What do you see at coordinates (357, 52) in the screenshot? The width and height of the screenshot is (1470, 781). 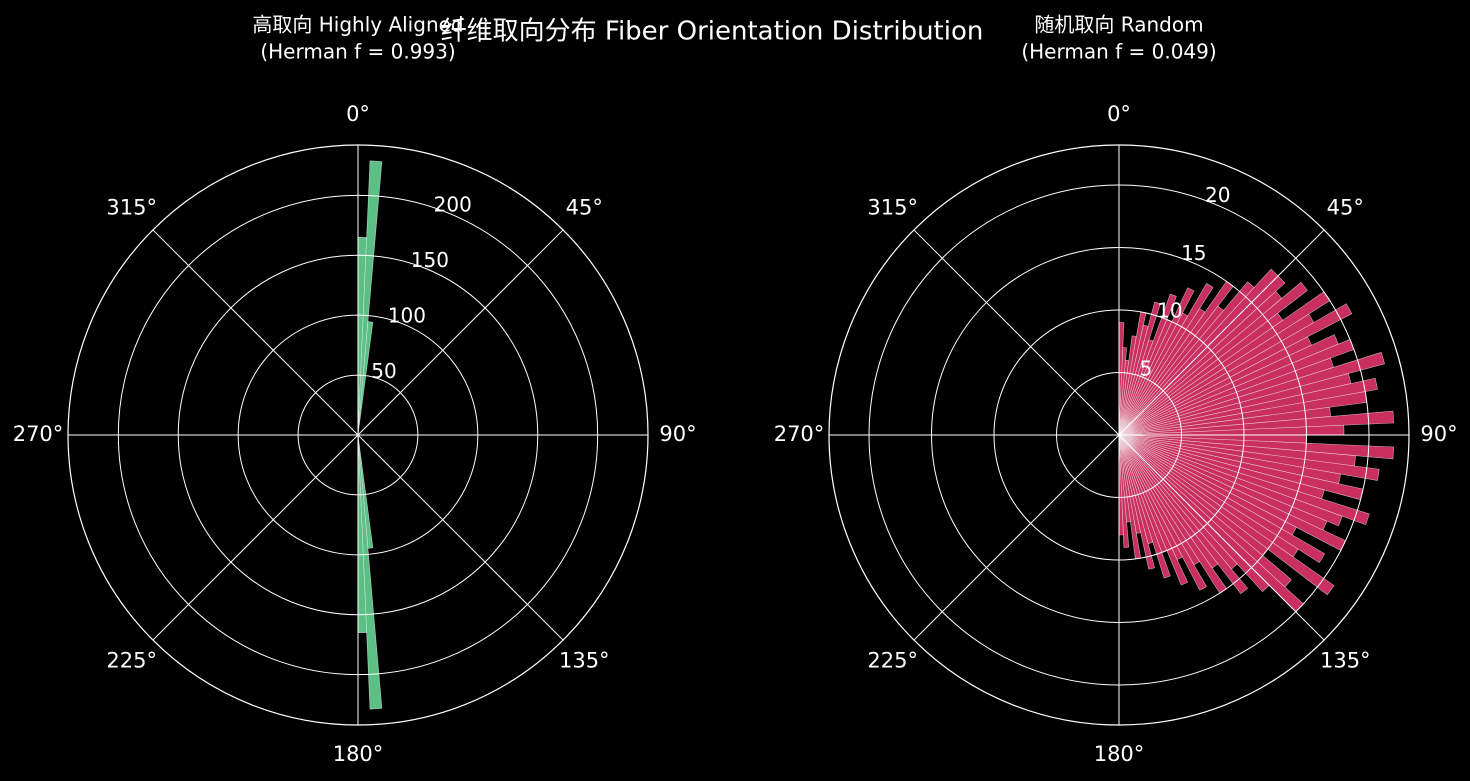 I see `chart-title: (Herman f = 0.993)` at bounding box center [357, 52].